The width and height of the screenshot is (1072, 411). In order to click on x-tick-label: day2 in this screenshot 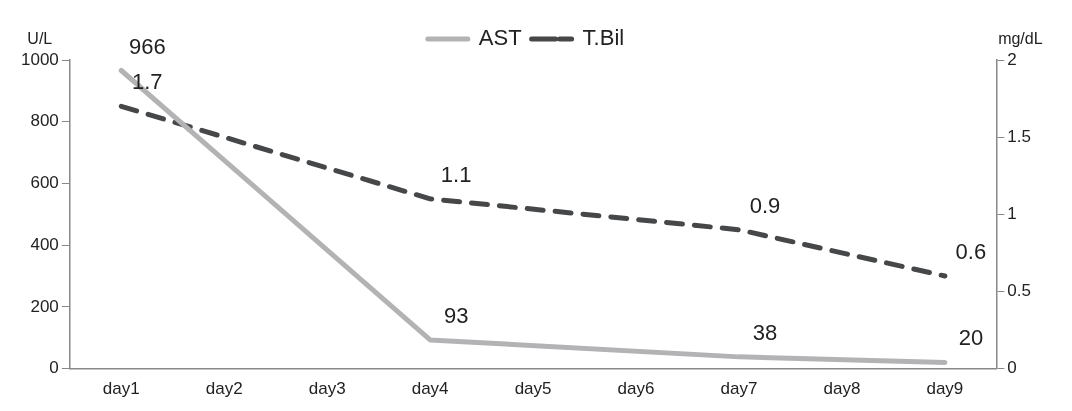, I will do `click(224, 389)`.